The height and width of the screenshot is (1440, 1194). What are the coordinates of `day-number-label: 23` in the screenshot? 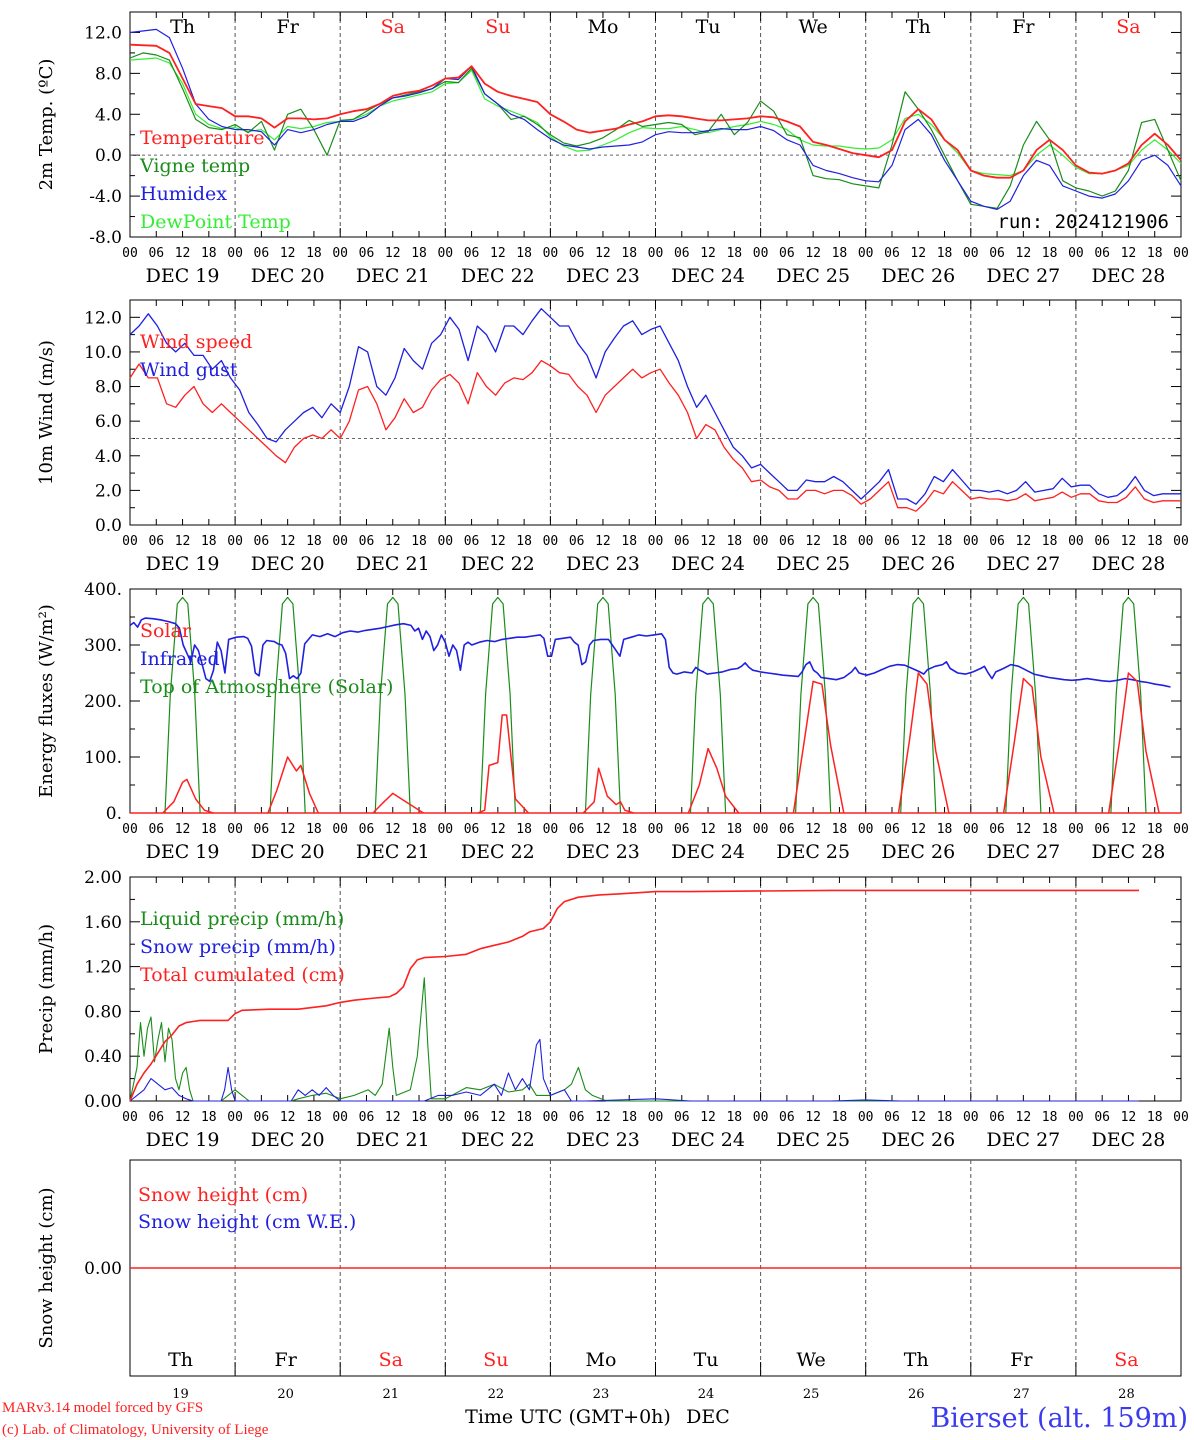 It's located at (601, 1394).